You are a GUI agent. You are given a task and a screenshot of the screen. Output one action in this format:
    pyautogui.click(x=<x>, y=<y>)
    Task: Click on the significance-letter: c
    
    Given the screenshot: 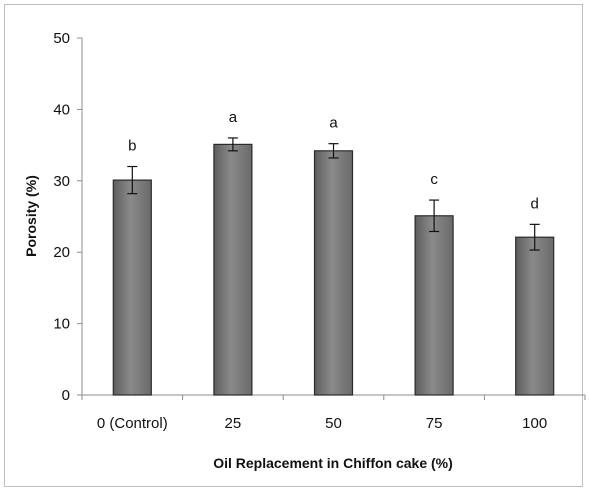 What is the action you would take?
    pyautogui.click(x=434, y=179)
    